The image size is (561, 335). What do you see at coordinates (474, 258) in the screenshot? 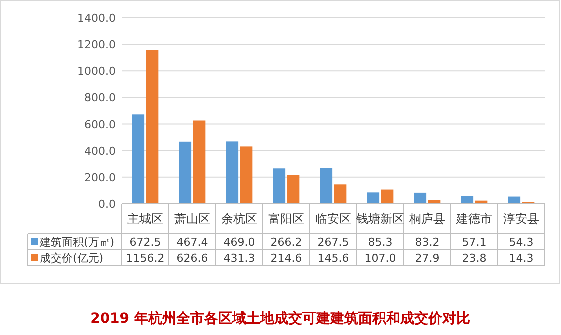
I see `data-label: 23.8` at bounding box center [474, 258].